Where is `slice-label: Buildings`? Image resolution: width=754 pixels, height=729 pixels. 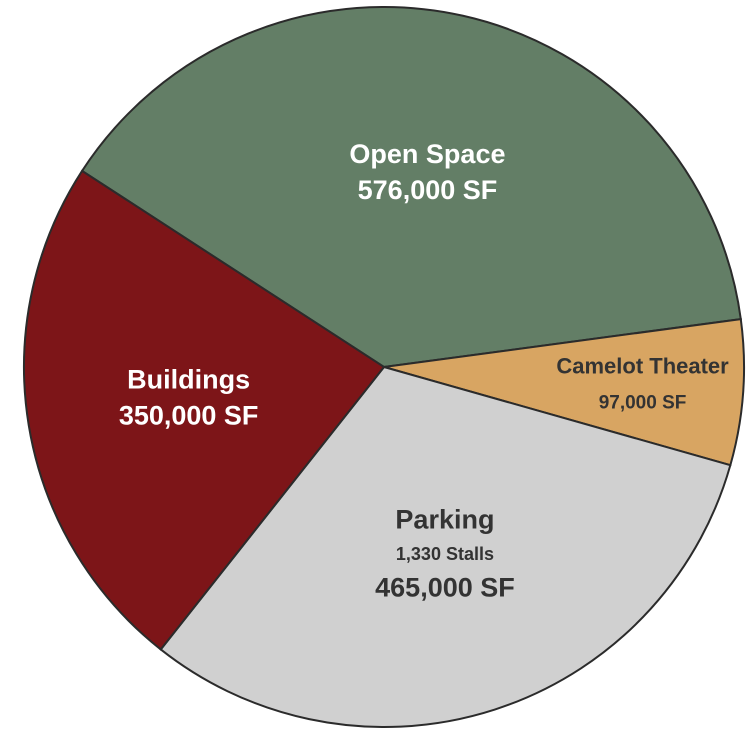
slice-label: Buildings is located at coordinates (188, 379).